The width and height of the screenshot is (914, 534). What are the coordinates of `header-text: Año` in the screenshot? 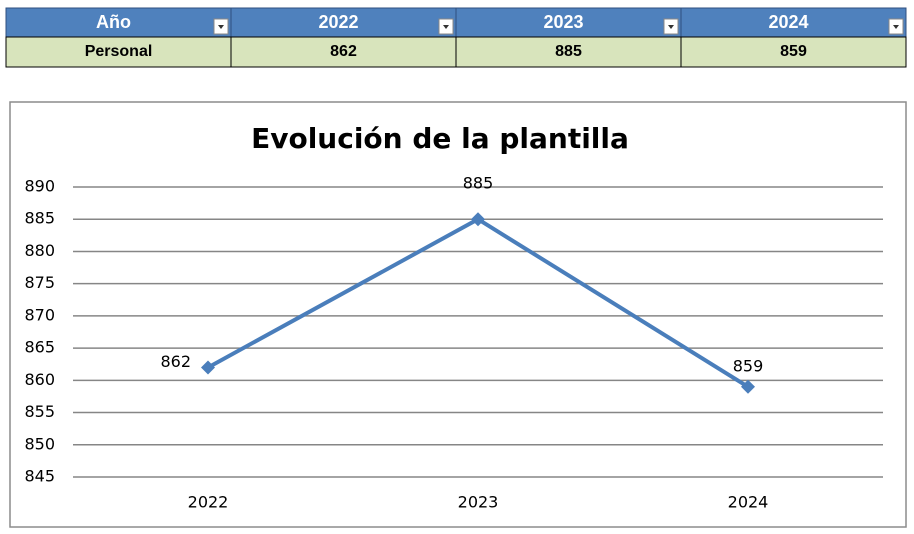 It's located at (113, 22).